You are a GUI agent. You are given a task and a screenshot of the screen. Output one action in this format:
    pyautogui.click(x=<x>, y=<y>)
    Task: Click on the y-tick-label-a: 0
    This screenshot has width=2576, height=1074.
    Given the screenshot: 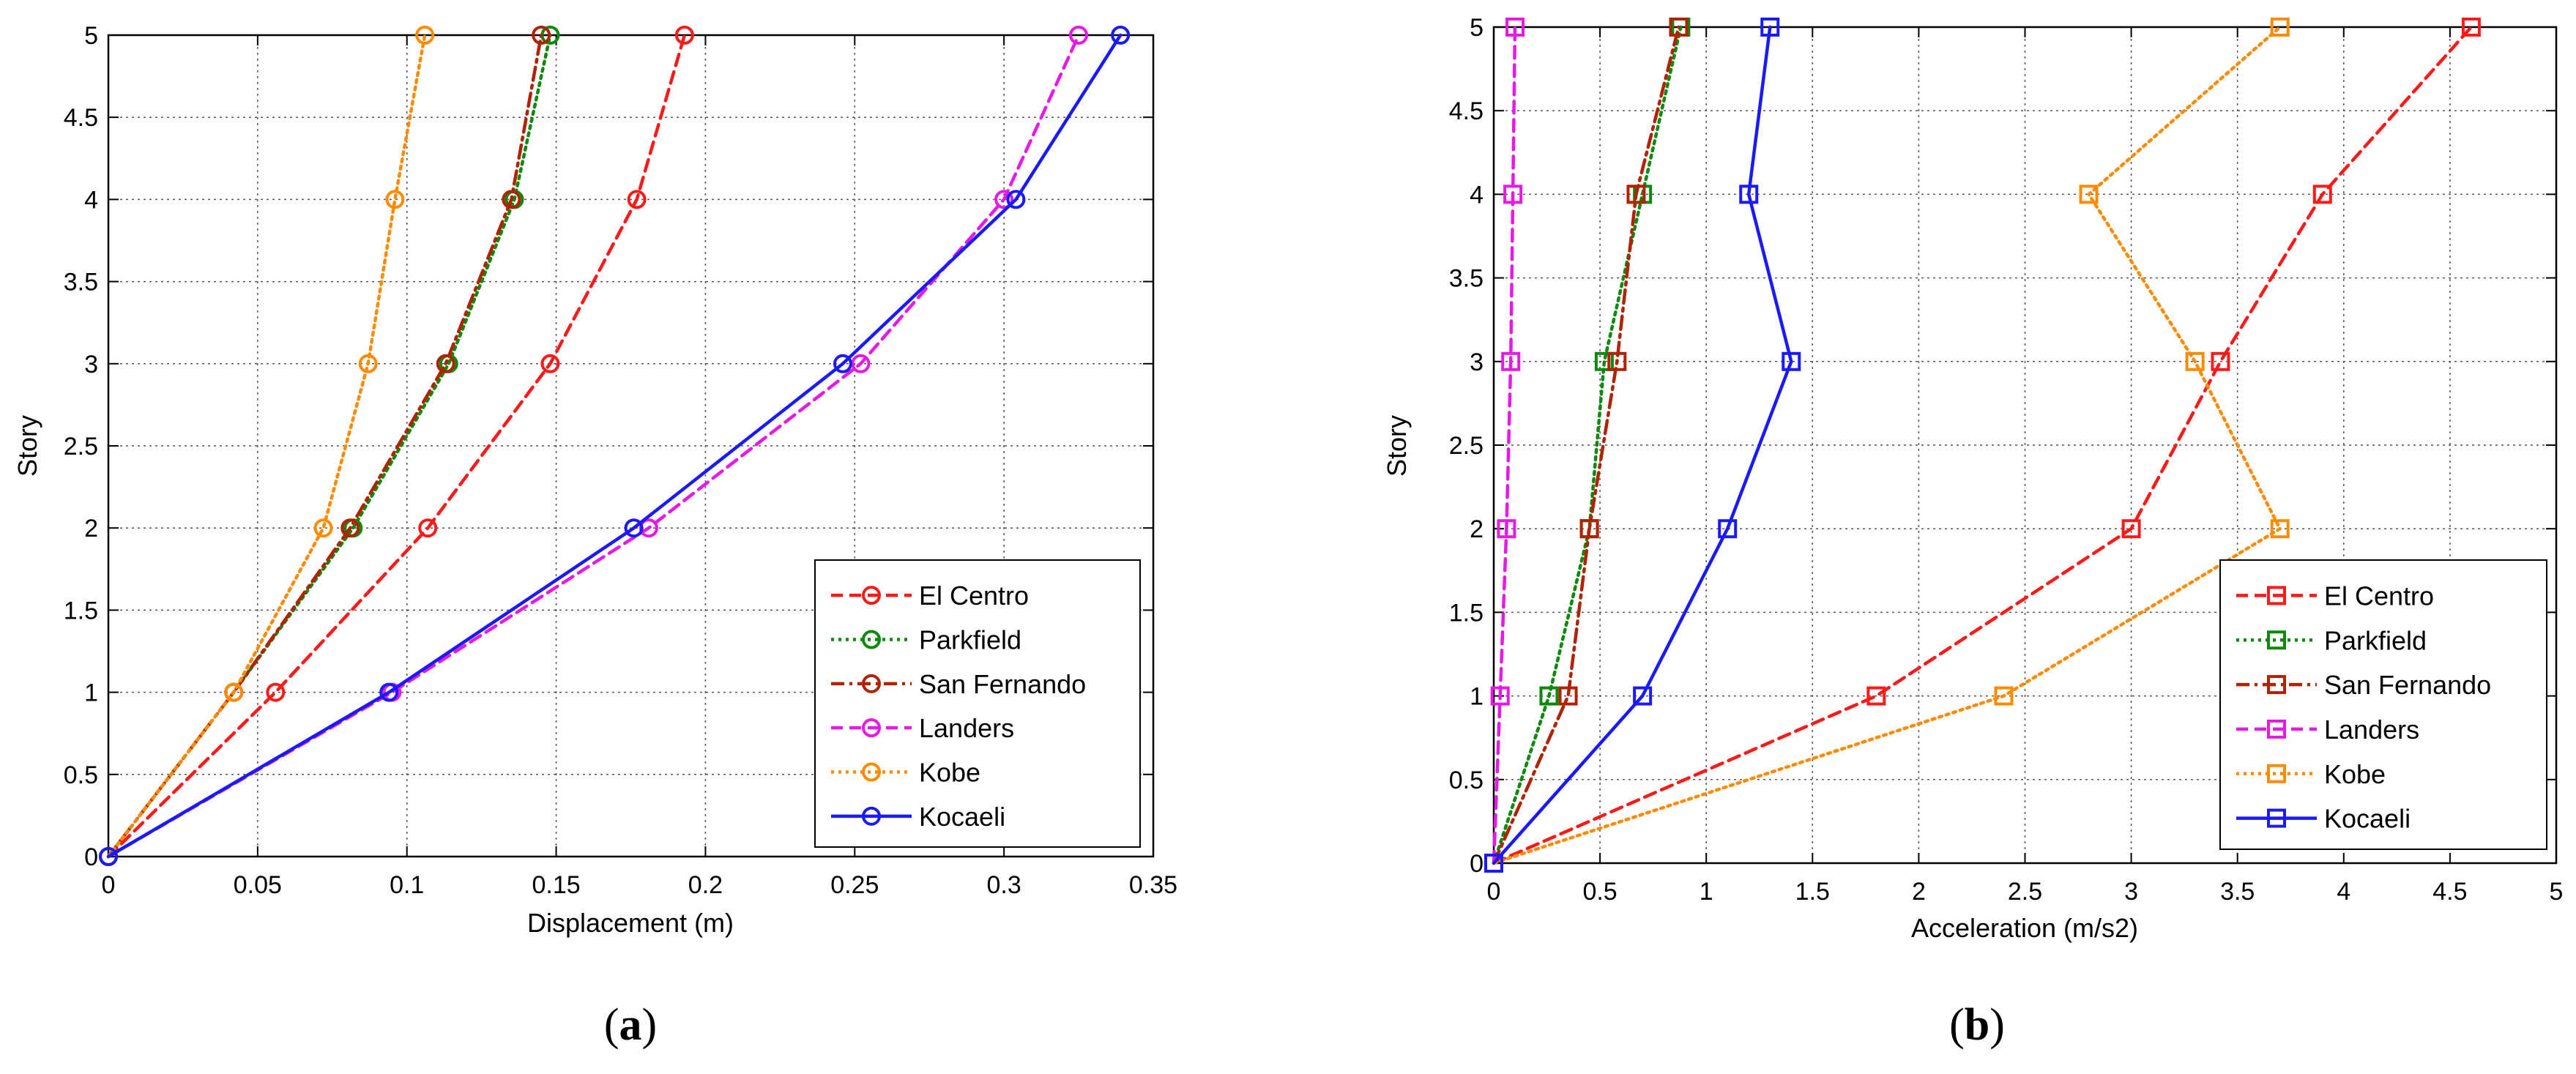 What is the action you would take?
    pyautogui.click(x=91, y=857)
    